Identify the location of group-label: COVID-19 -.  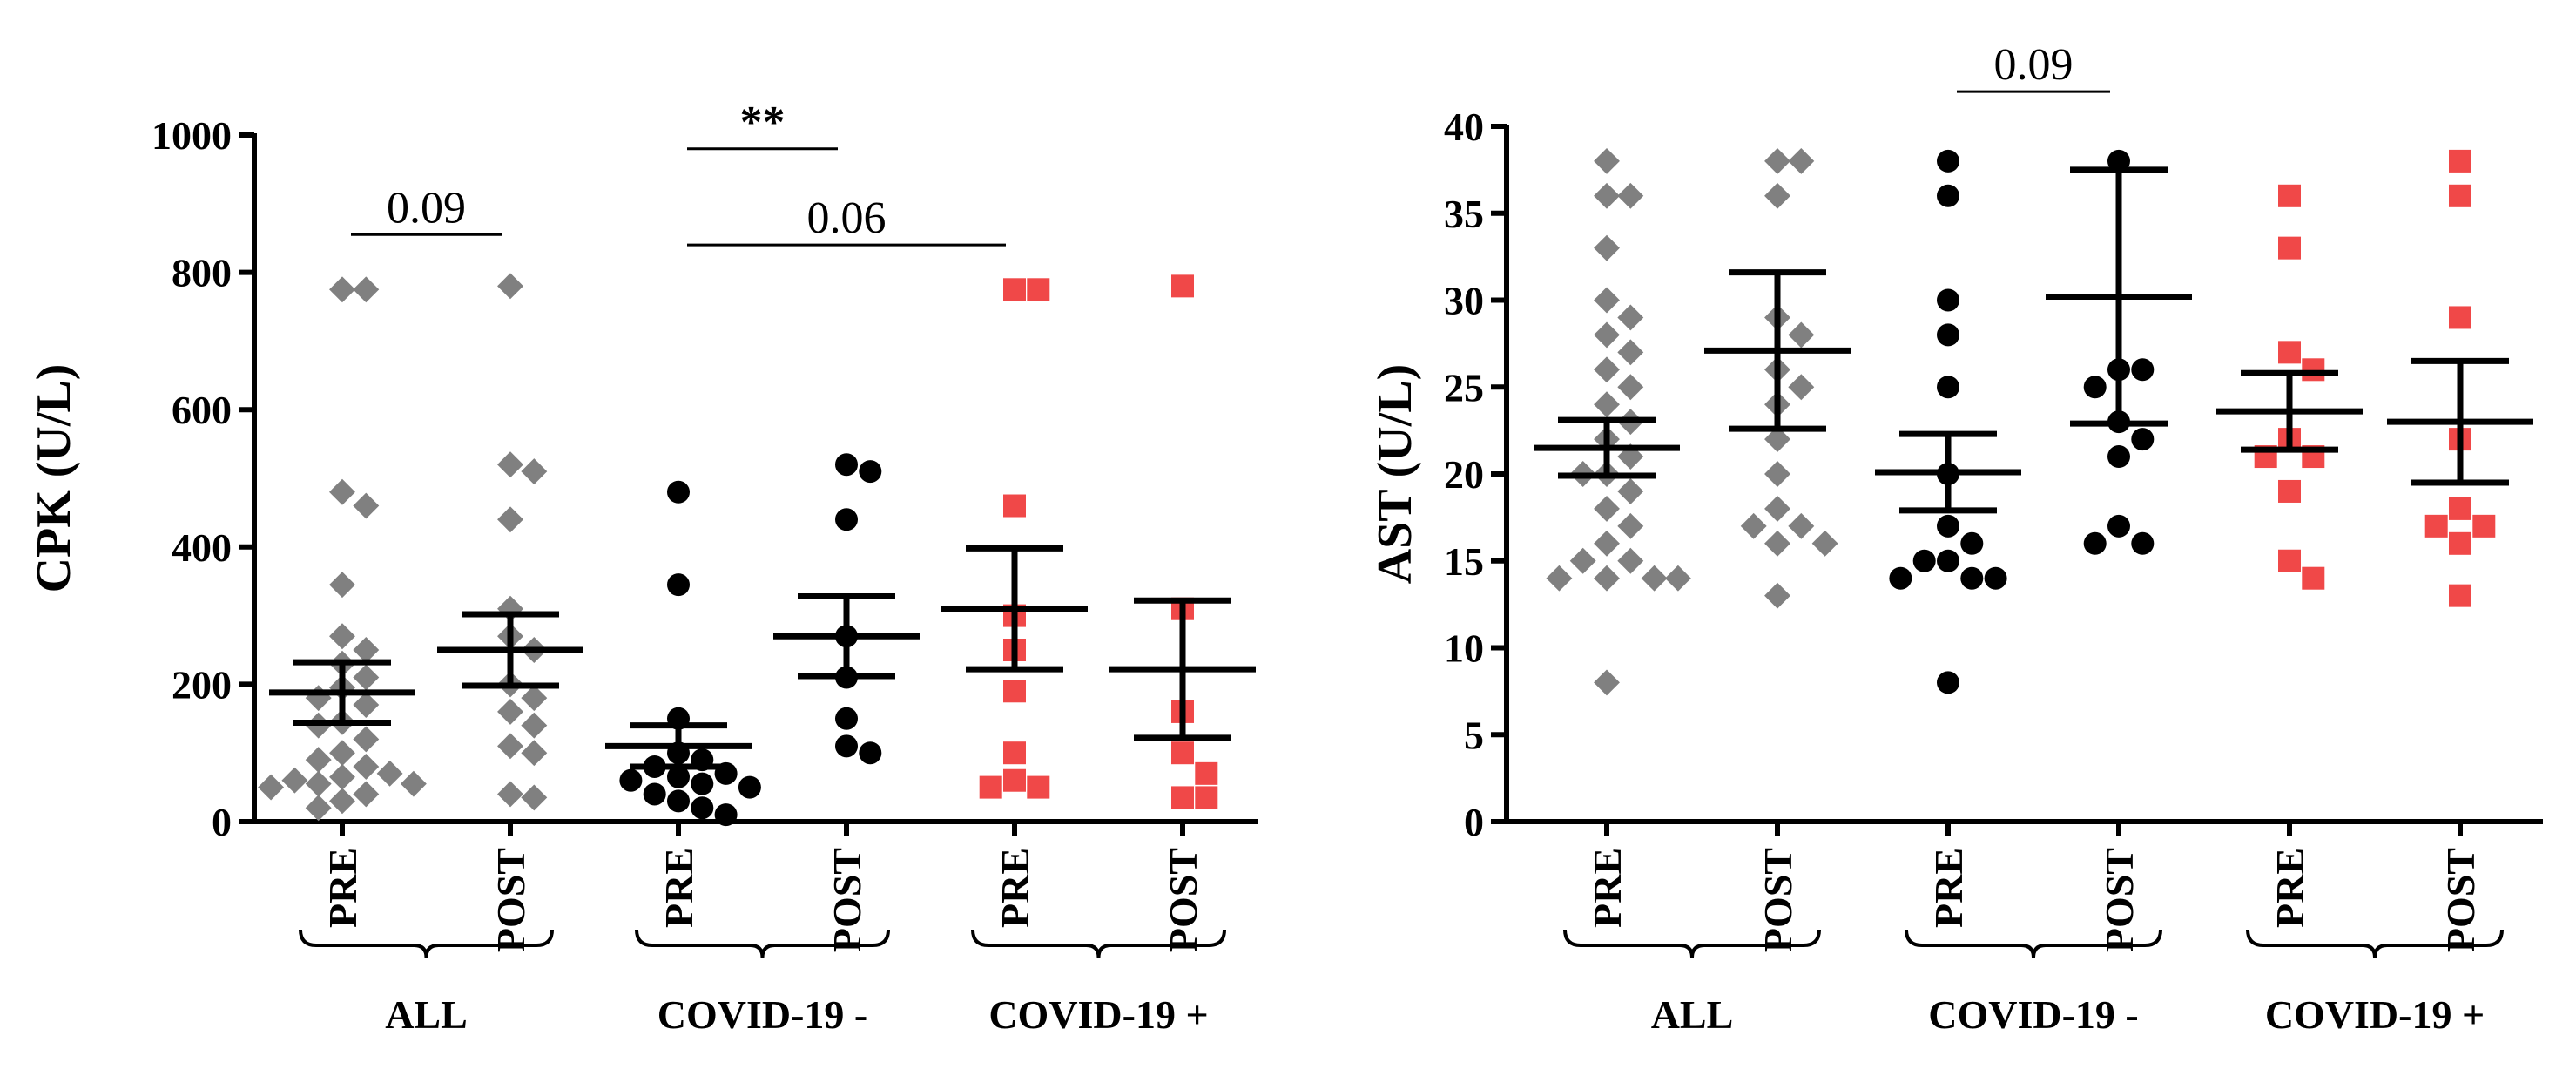
(762, 1014).